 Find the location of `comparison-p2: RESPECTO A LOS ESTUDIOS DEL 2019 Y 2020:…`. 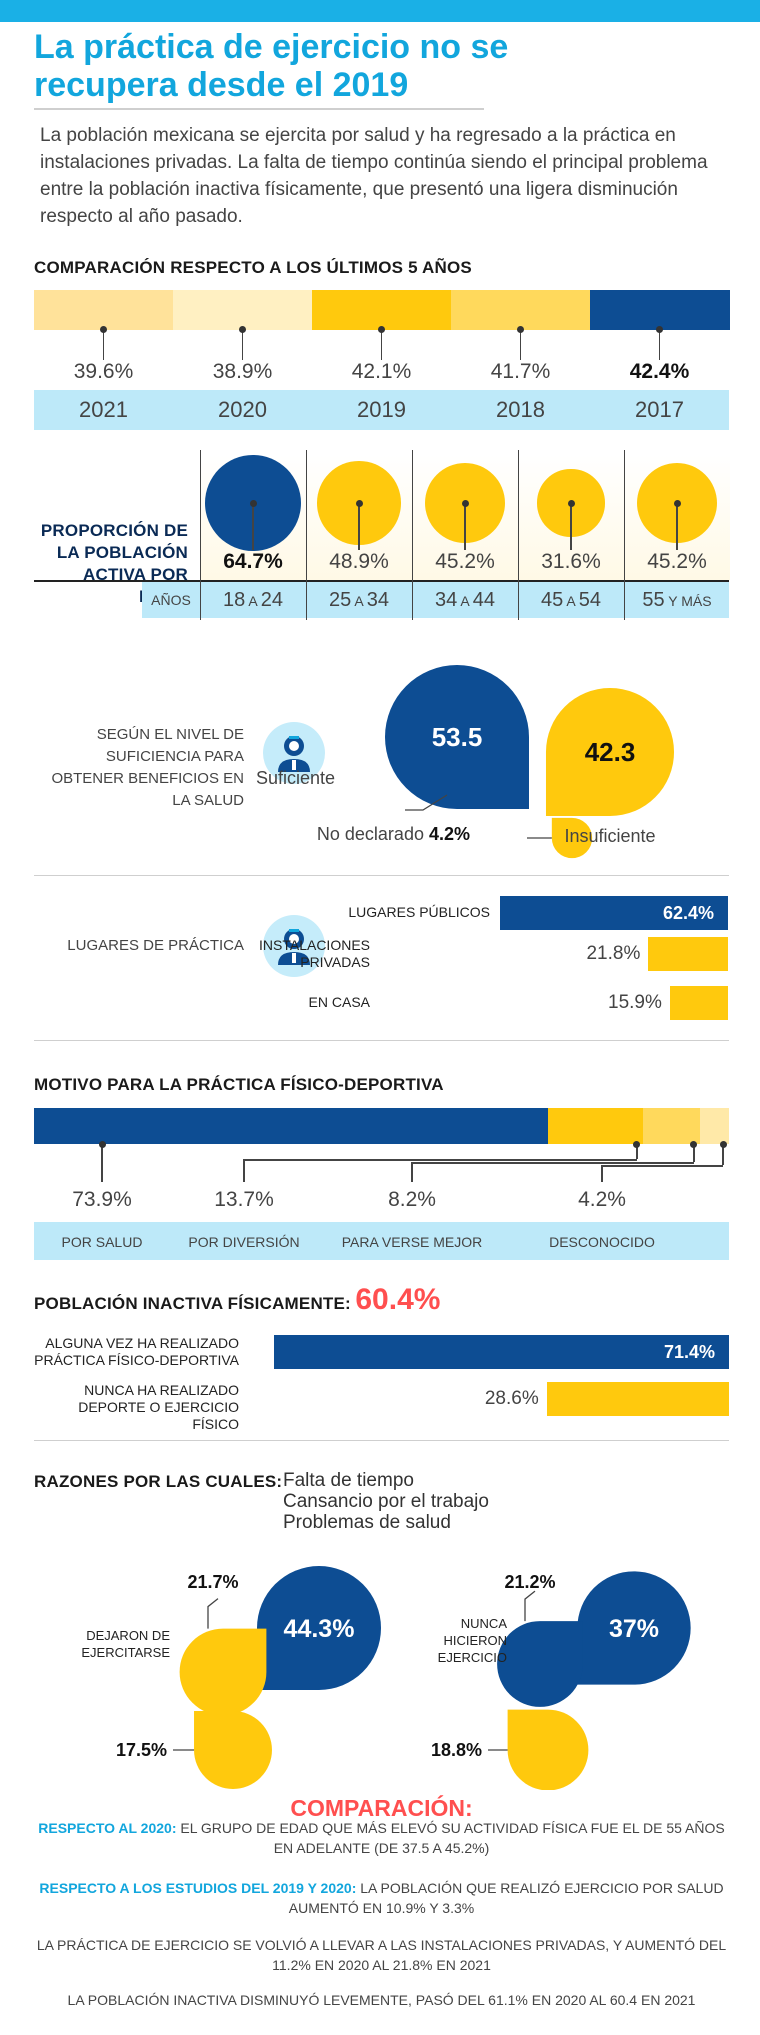

comparison-p2: RESPECTO A LOS ESTUDIOS DEL 2019 Y 2020:… is located at coordinates (381, 1898).